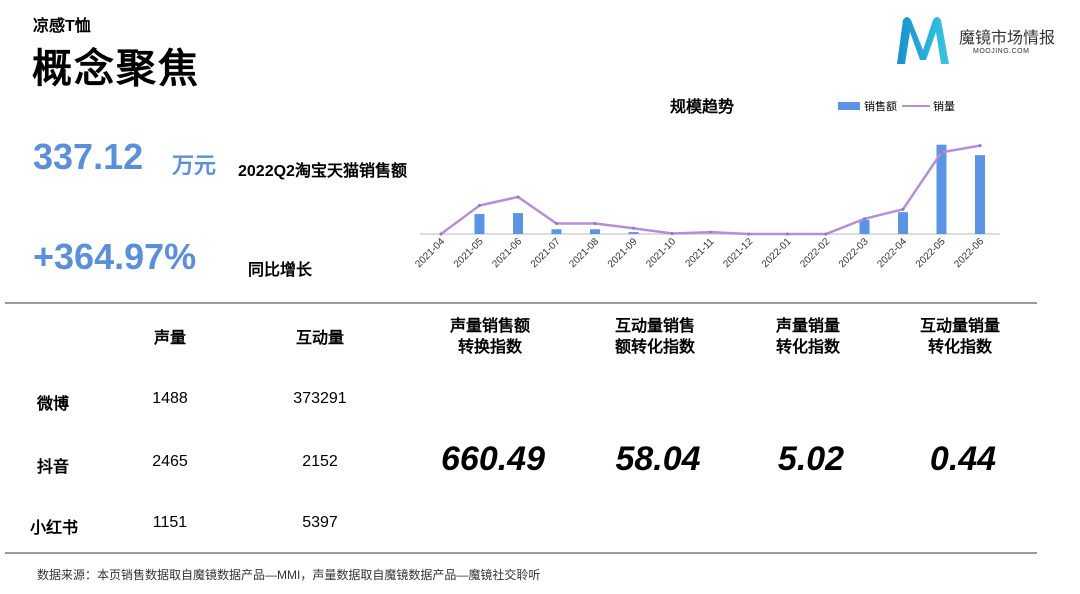 The width and height of the screenshot is (1080, 594). I want to click on douyin-interaction: 2152, so click(320, 461).